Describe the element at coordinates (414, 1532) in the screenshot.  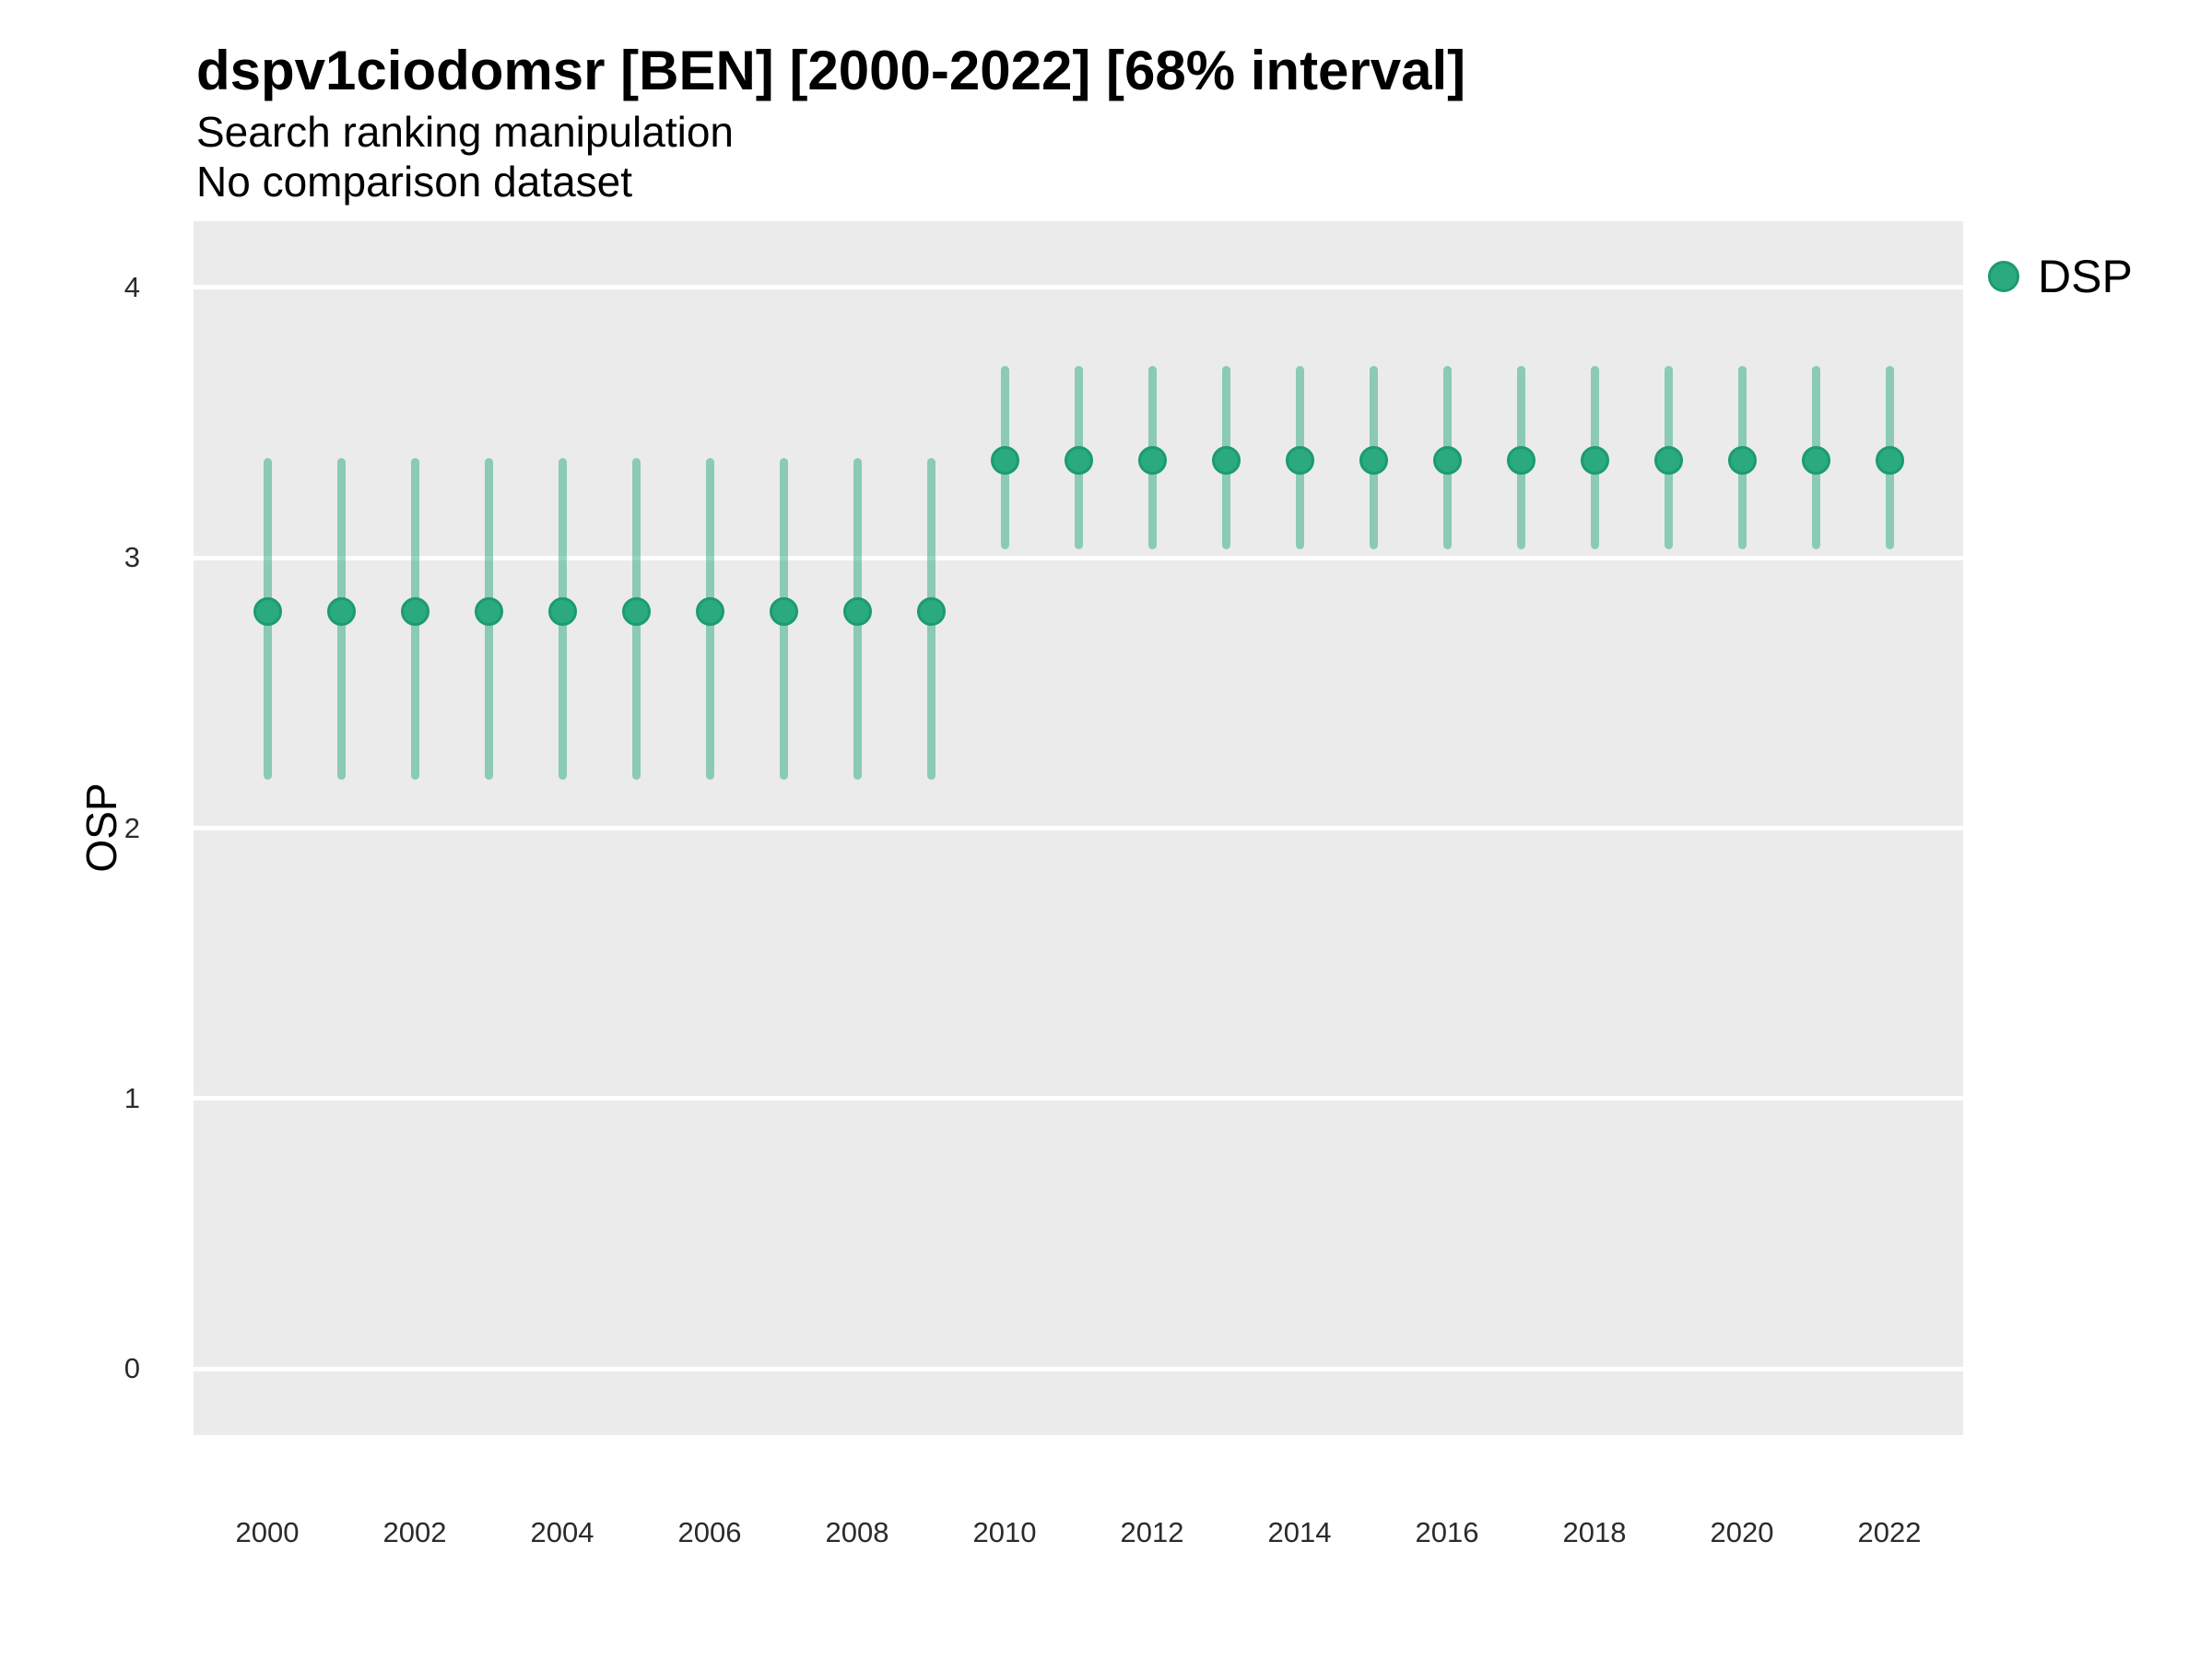
I see `x-tick-label: 2002` at that location.